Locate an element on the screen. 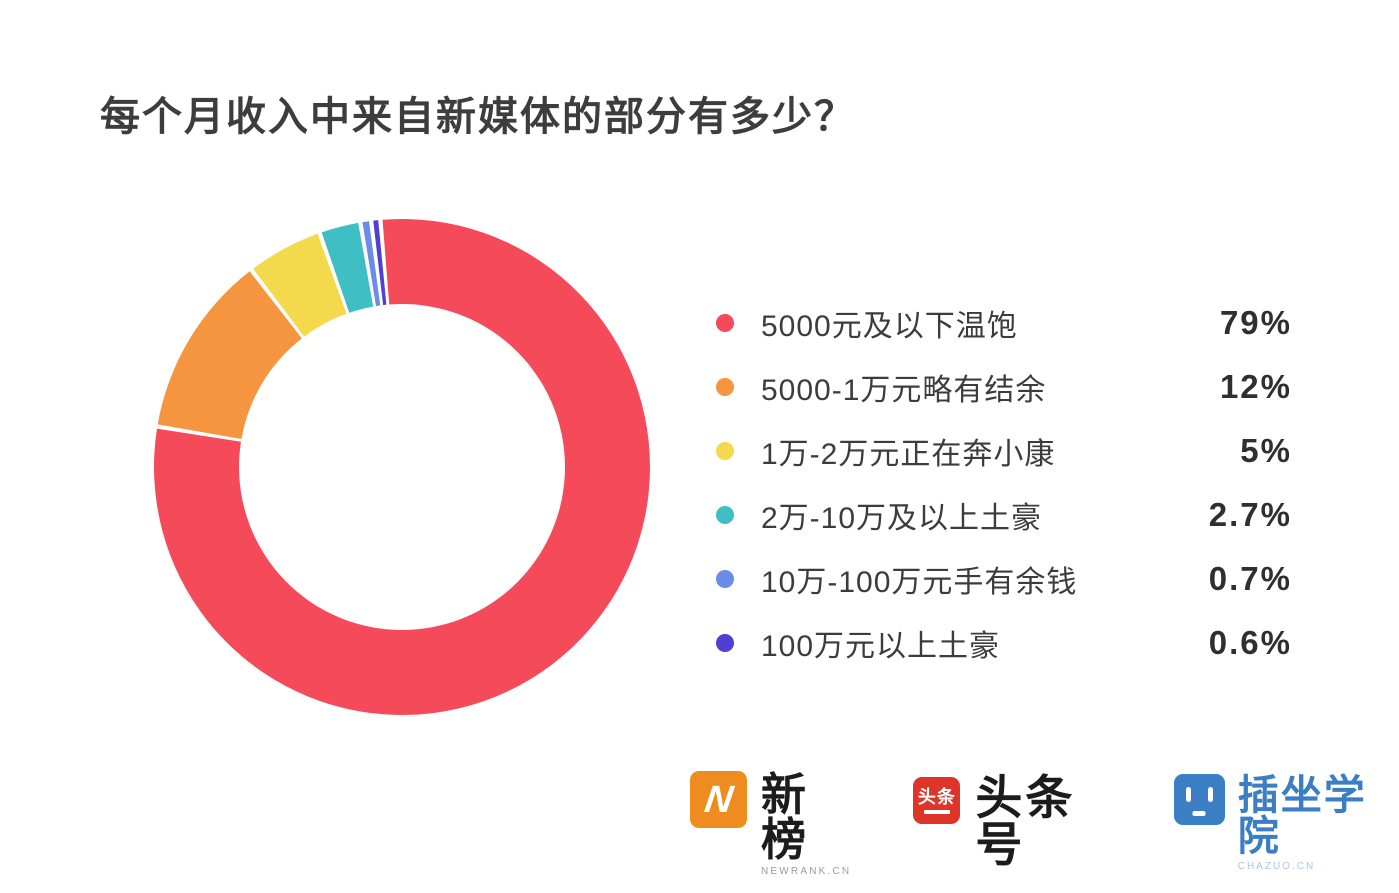  chazuo-robot-icon is located at coordinates (1199, 799).